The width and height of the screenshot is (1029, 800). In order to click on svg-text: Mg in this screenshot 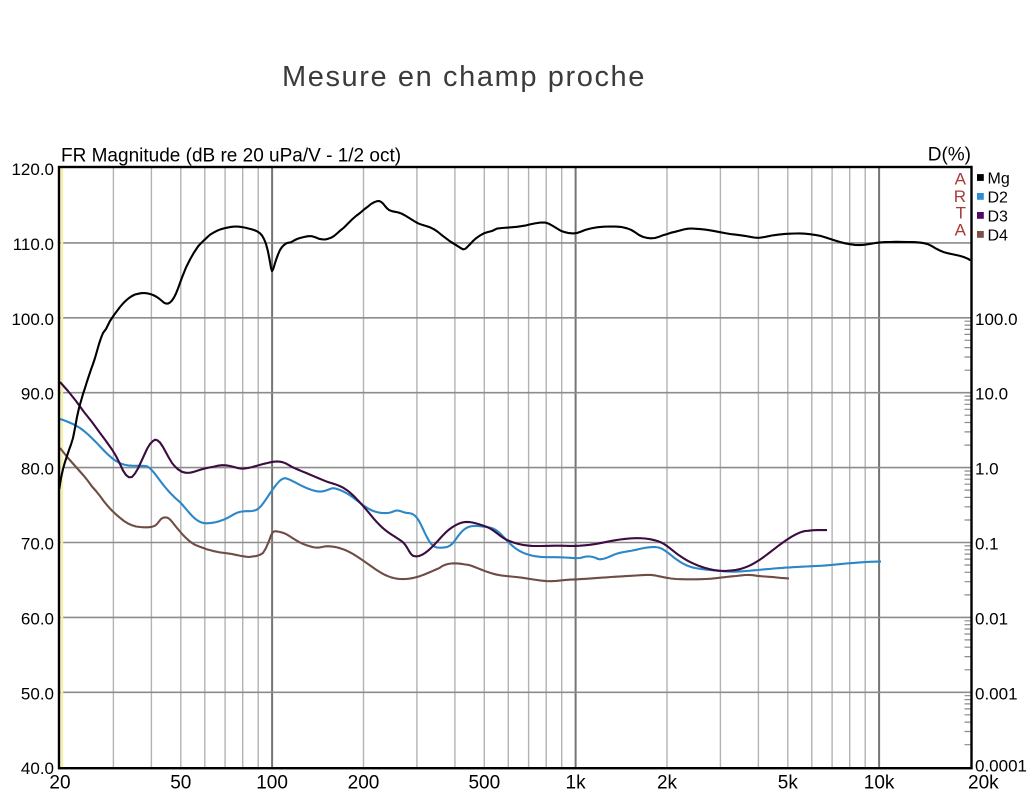, I will do `click(999, 179)`.